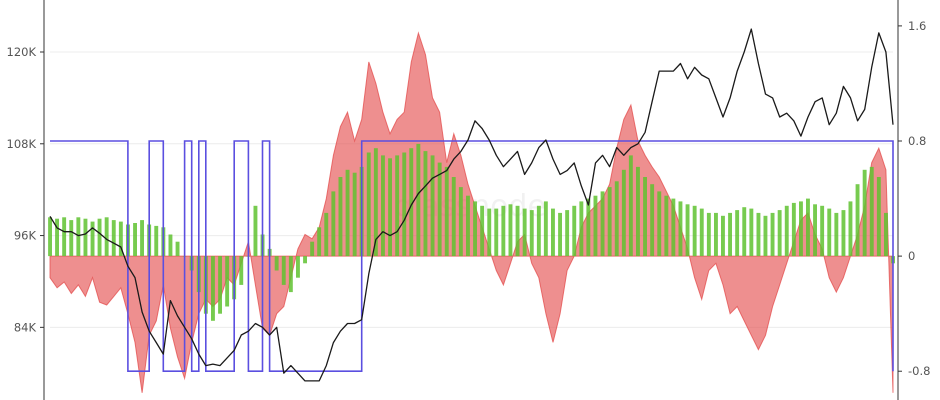 The image size is (940, 400). Describe the element at coordinates (917, 141) in the screenshot. I see `right-tick-label: 0.8` at that location.